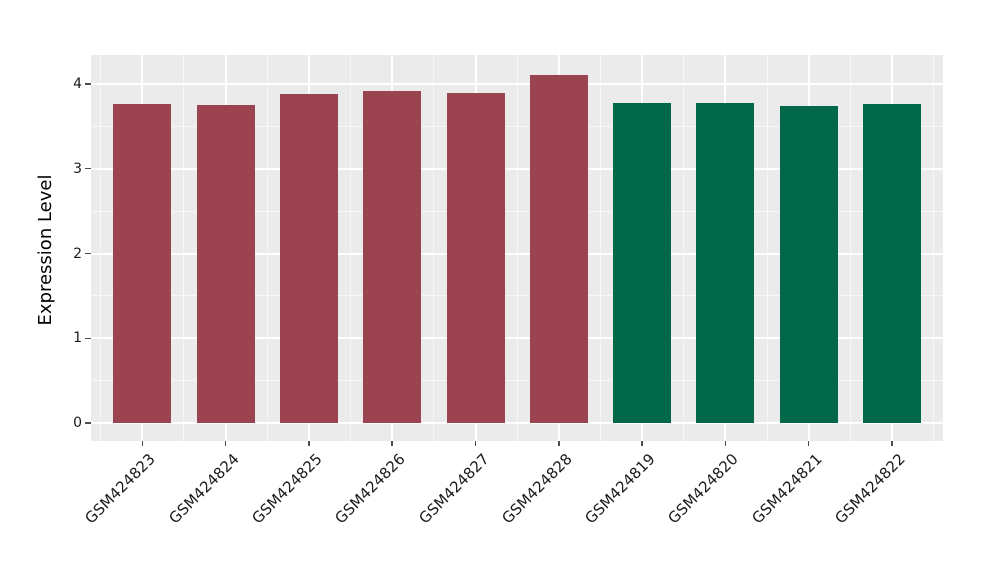 This screenshot has height=580, width=1000. Describe the element at coordinates (225, 264) in the screenshot. I see `bar-GSM424824` at that location.